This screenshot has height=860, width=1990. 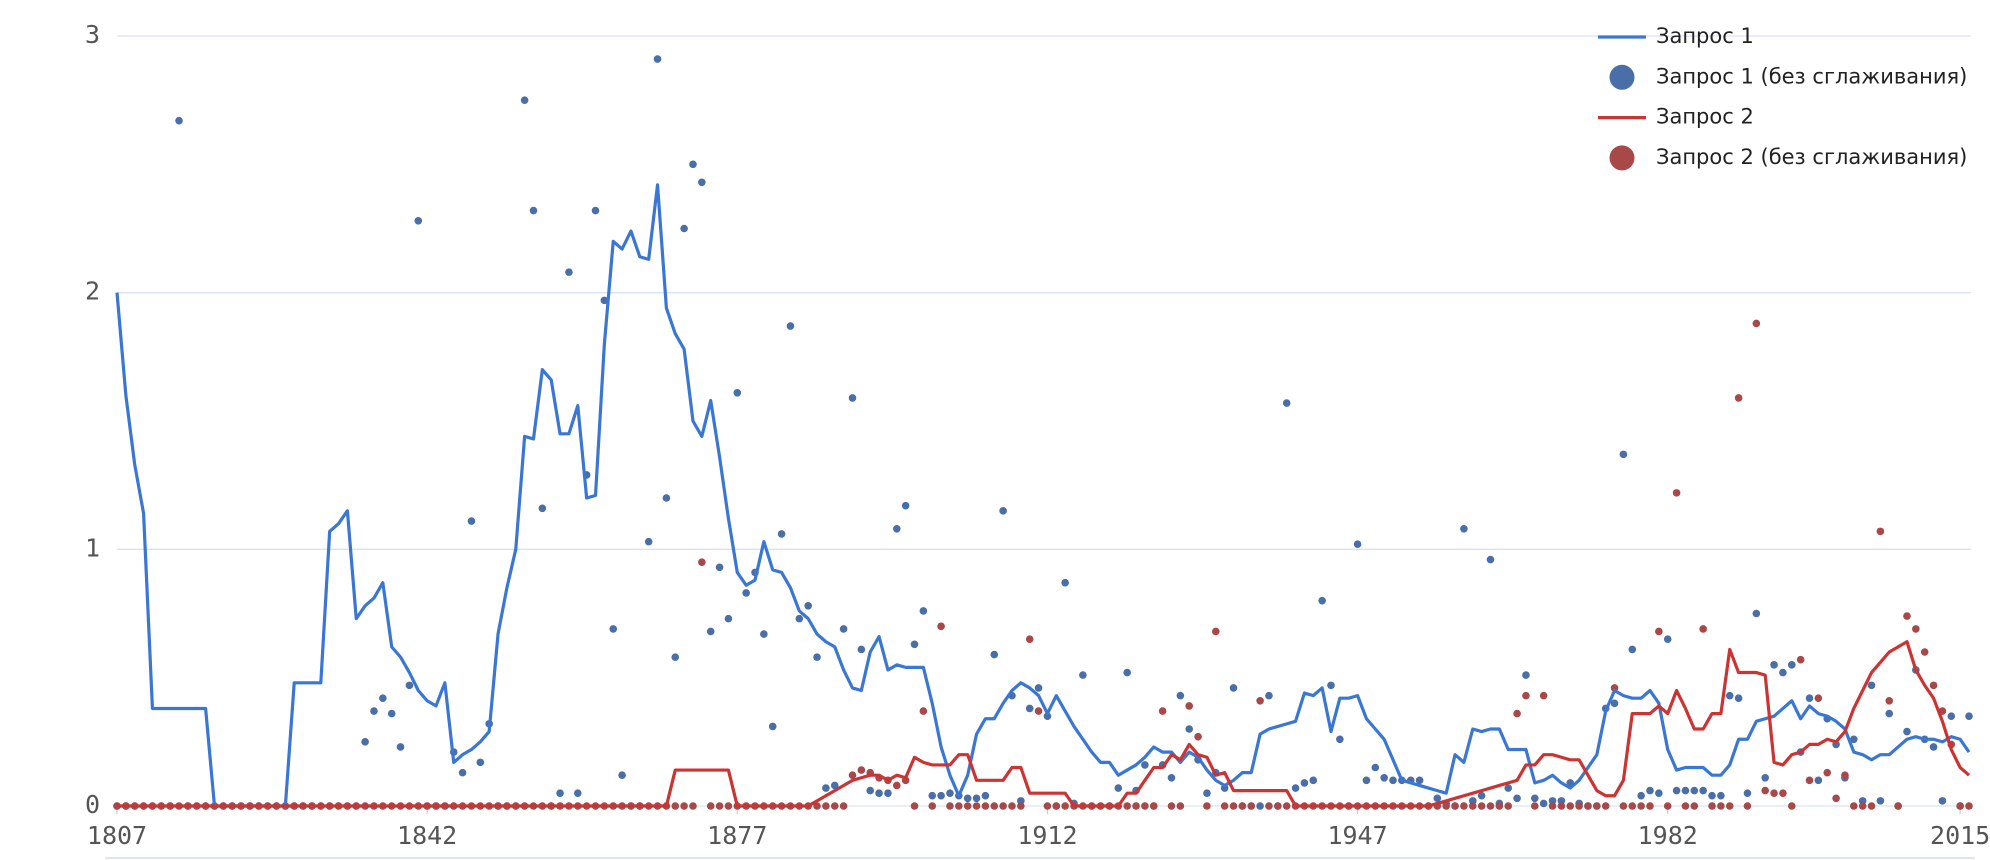 What do you see at coordinates (1676, 36) in the screenshot?
I see `legend-item: Запрос 1` at bounding box center [1676, 36].